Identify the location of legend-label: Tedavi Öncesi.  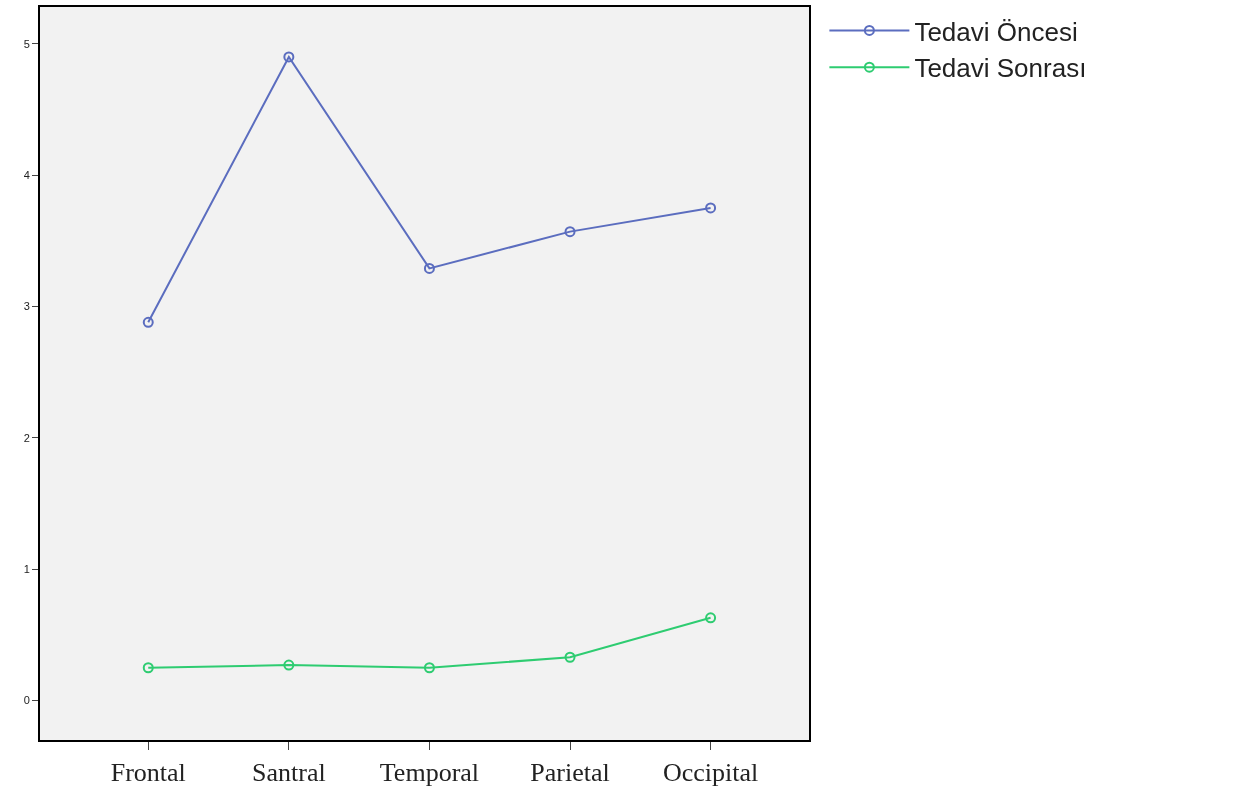
(996, 31).